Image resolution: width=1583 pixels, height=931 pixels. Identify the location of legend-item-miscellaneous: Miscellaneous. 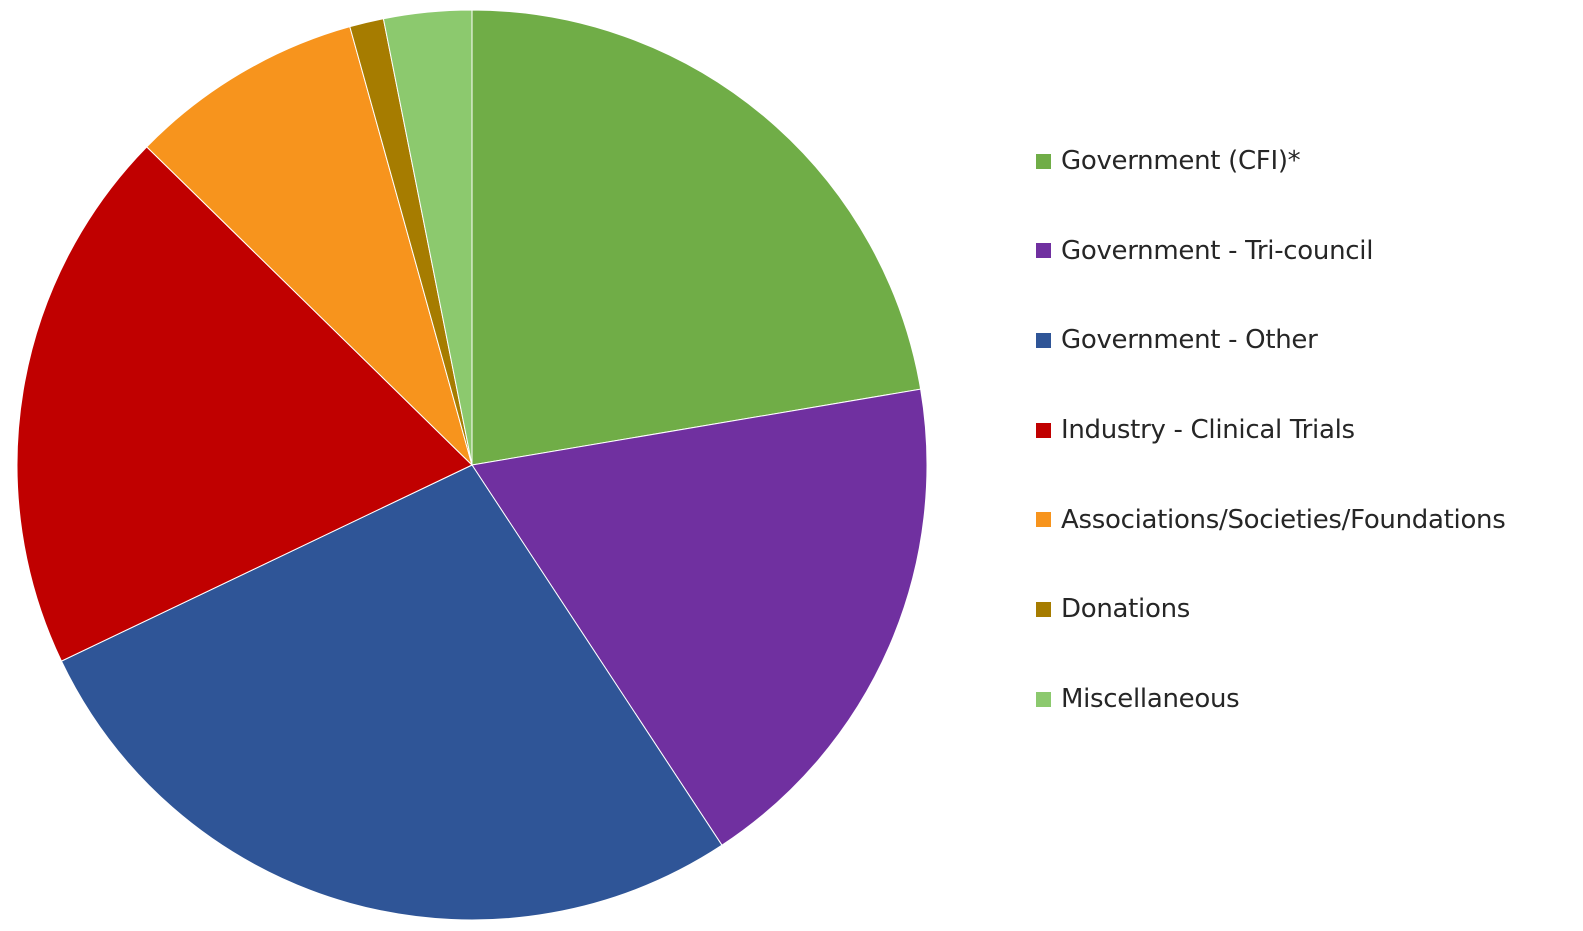
(1270, 699).